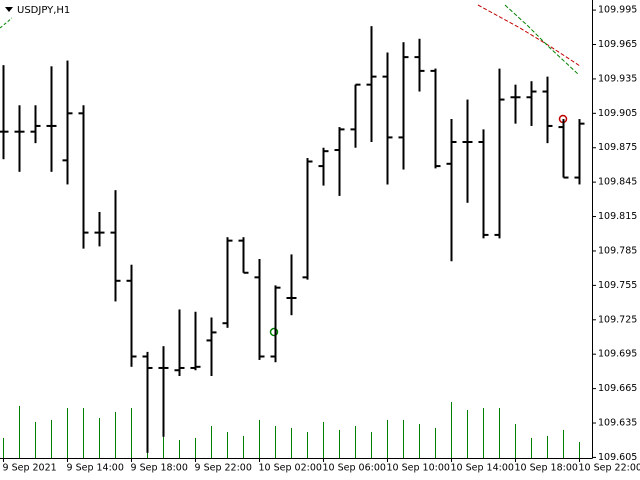 The height and width of the screenshot is (480, 640). I want to click on y-tick-label: 109.785, so click(617, 250).